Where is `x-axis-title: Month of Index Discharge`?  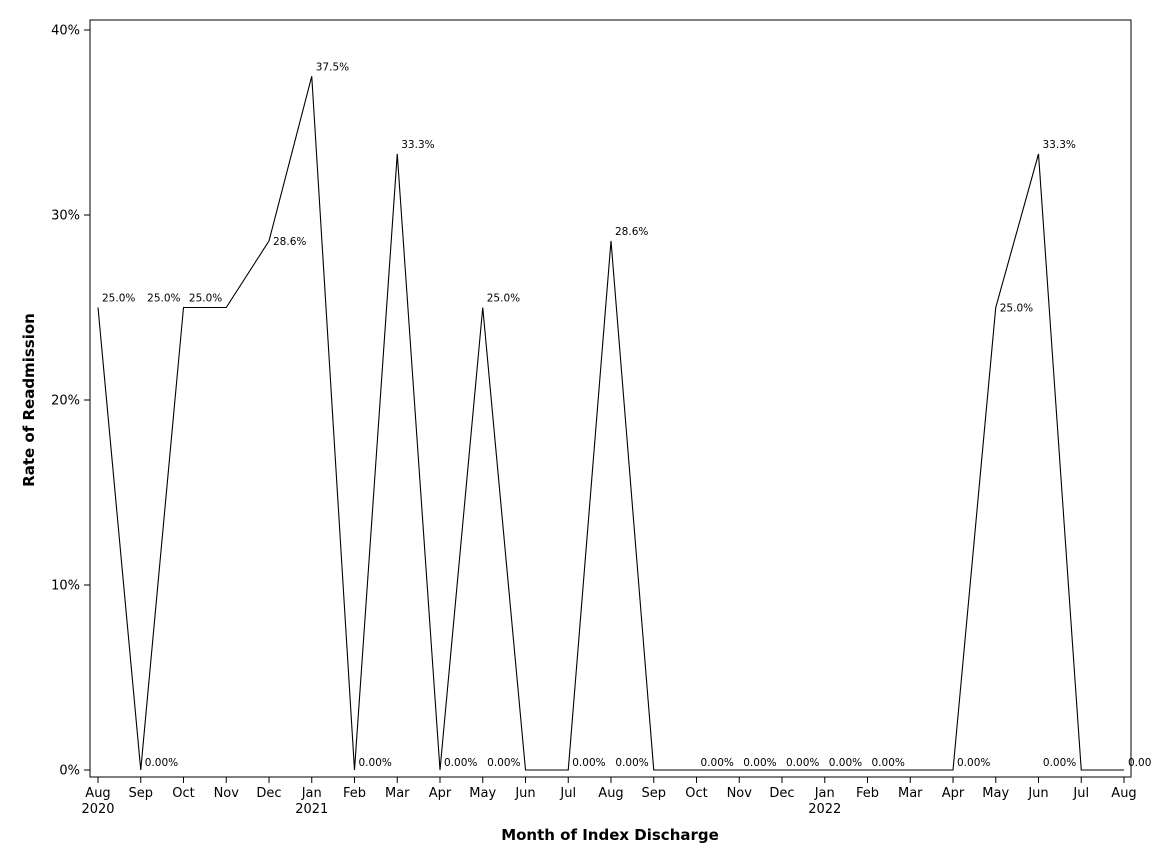
x-axis-title: Month of Index Discharge is located at coordinates (610, 835).